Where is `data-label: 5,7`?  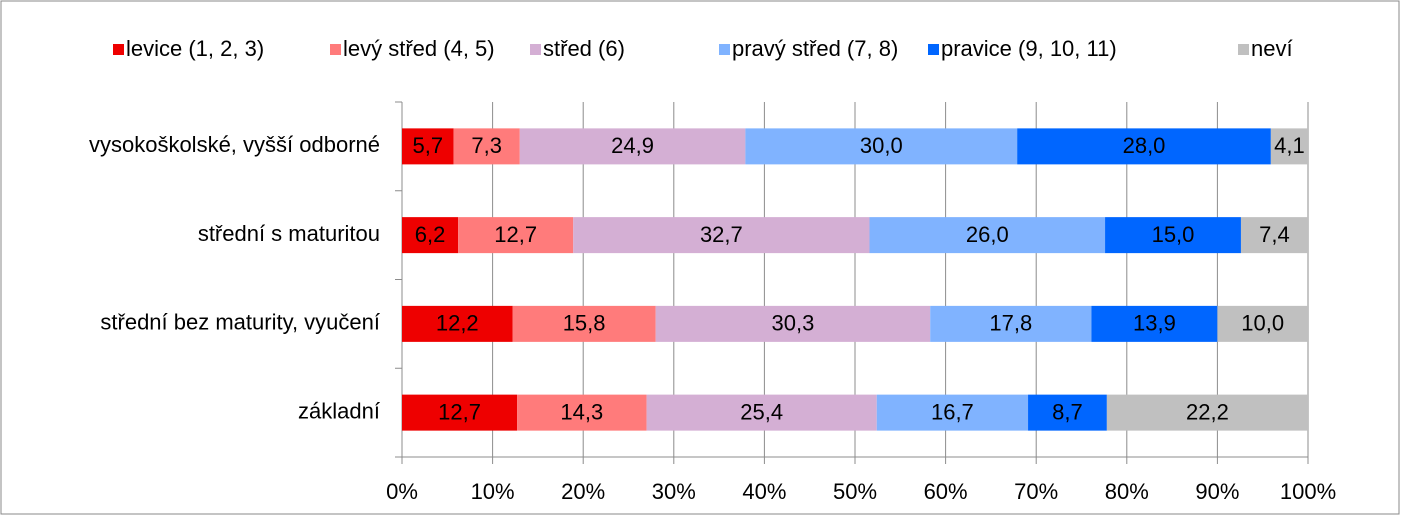
data-label: 5,7 is located at coordinates (428, 145).